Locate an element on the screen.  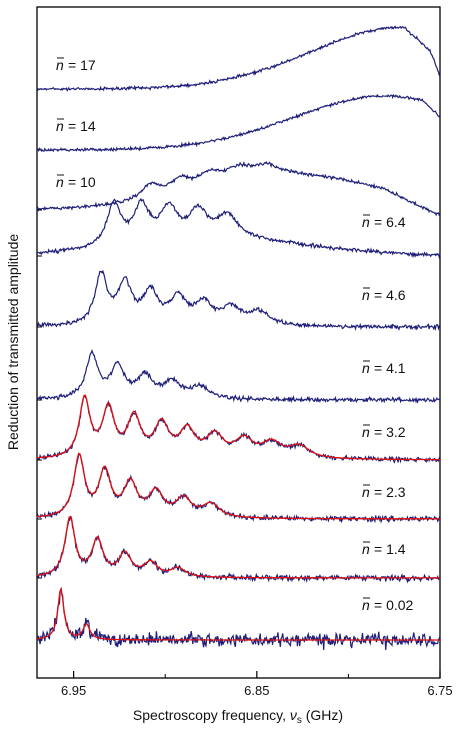
trace-label-3: n = 6.4 is located at coordinates (384, 222).